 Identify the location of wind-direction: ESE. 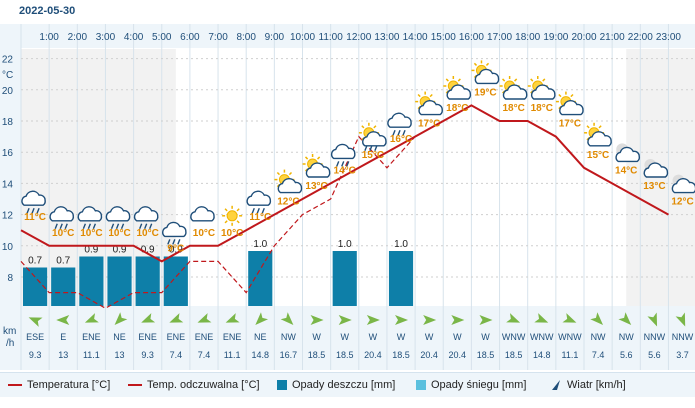
(35, 337).